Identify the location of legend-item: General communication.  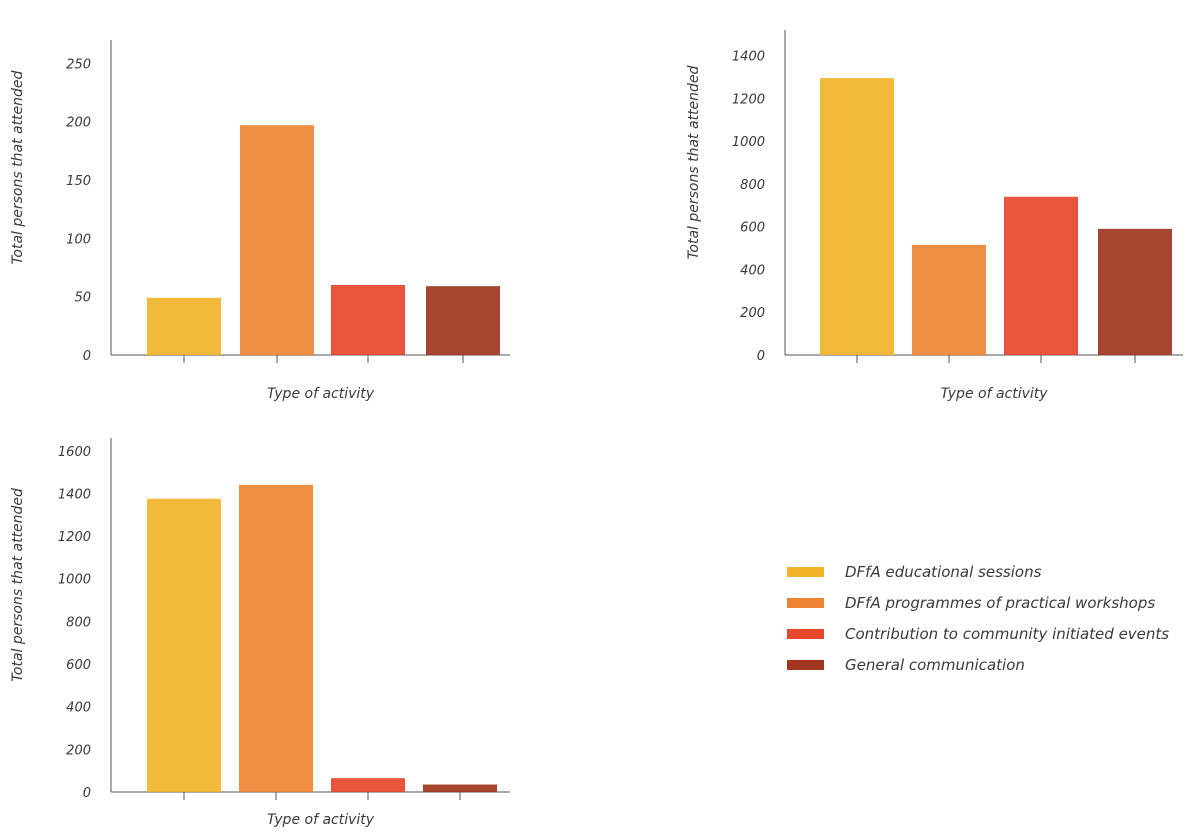
(978, 665).